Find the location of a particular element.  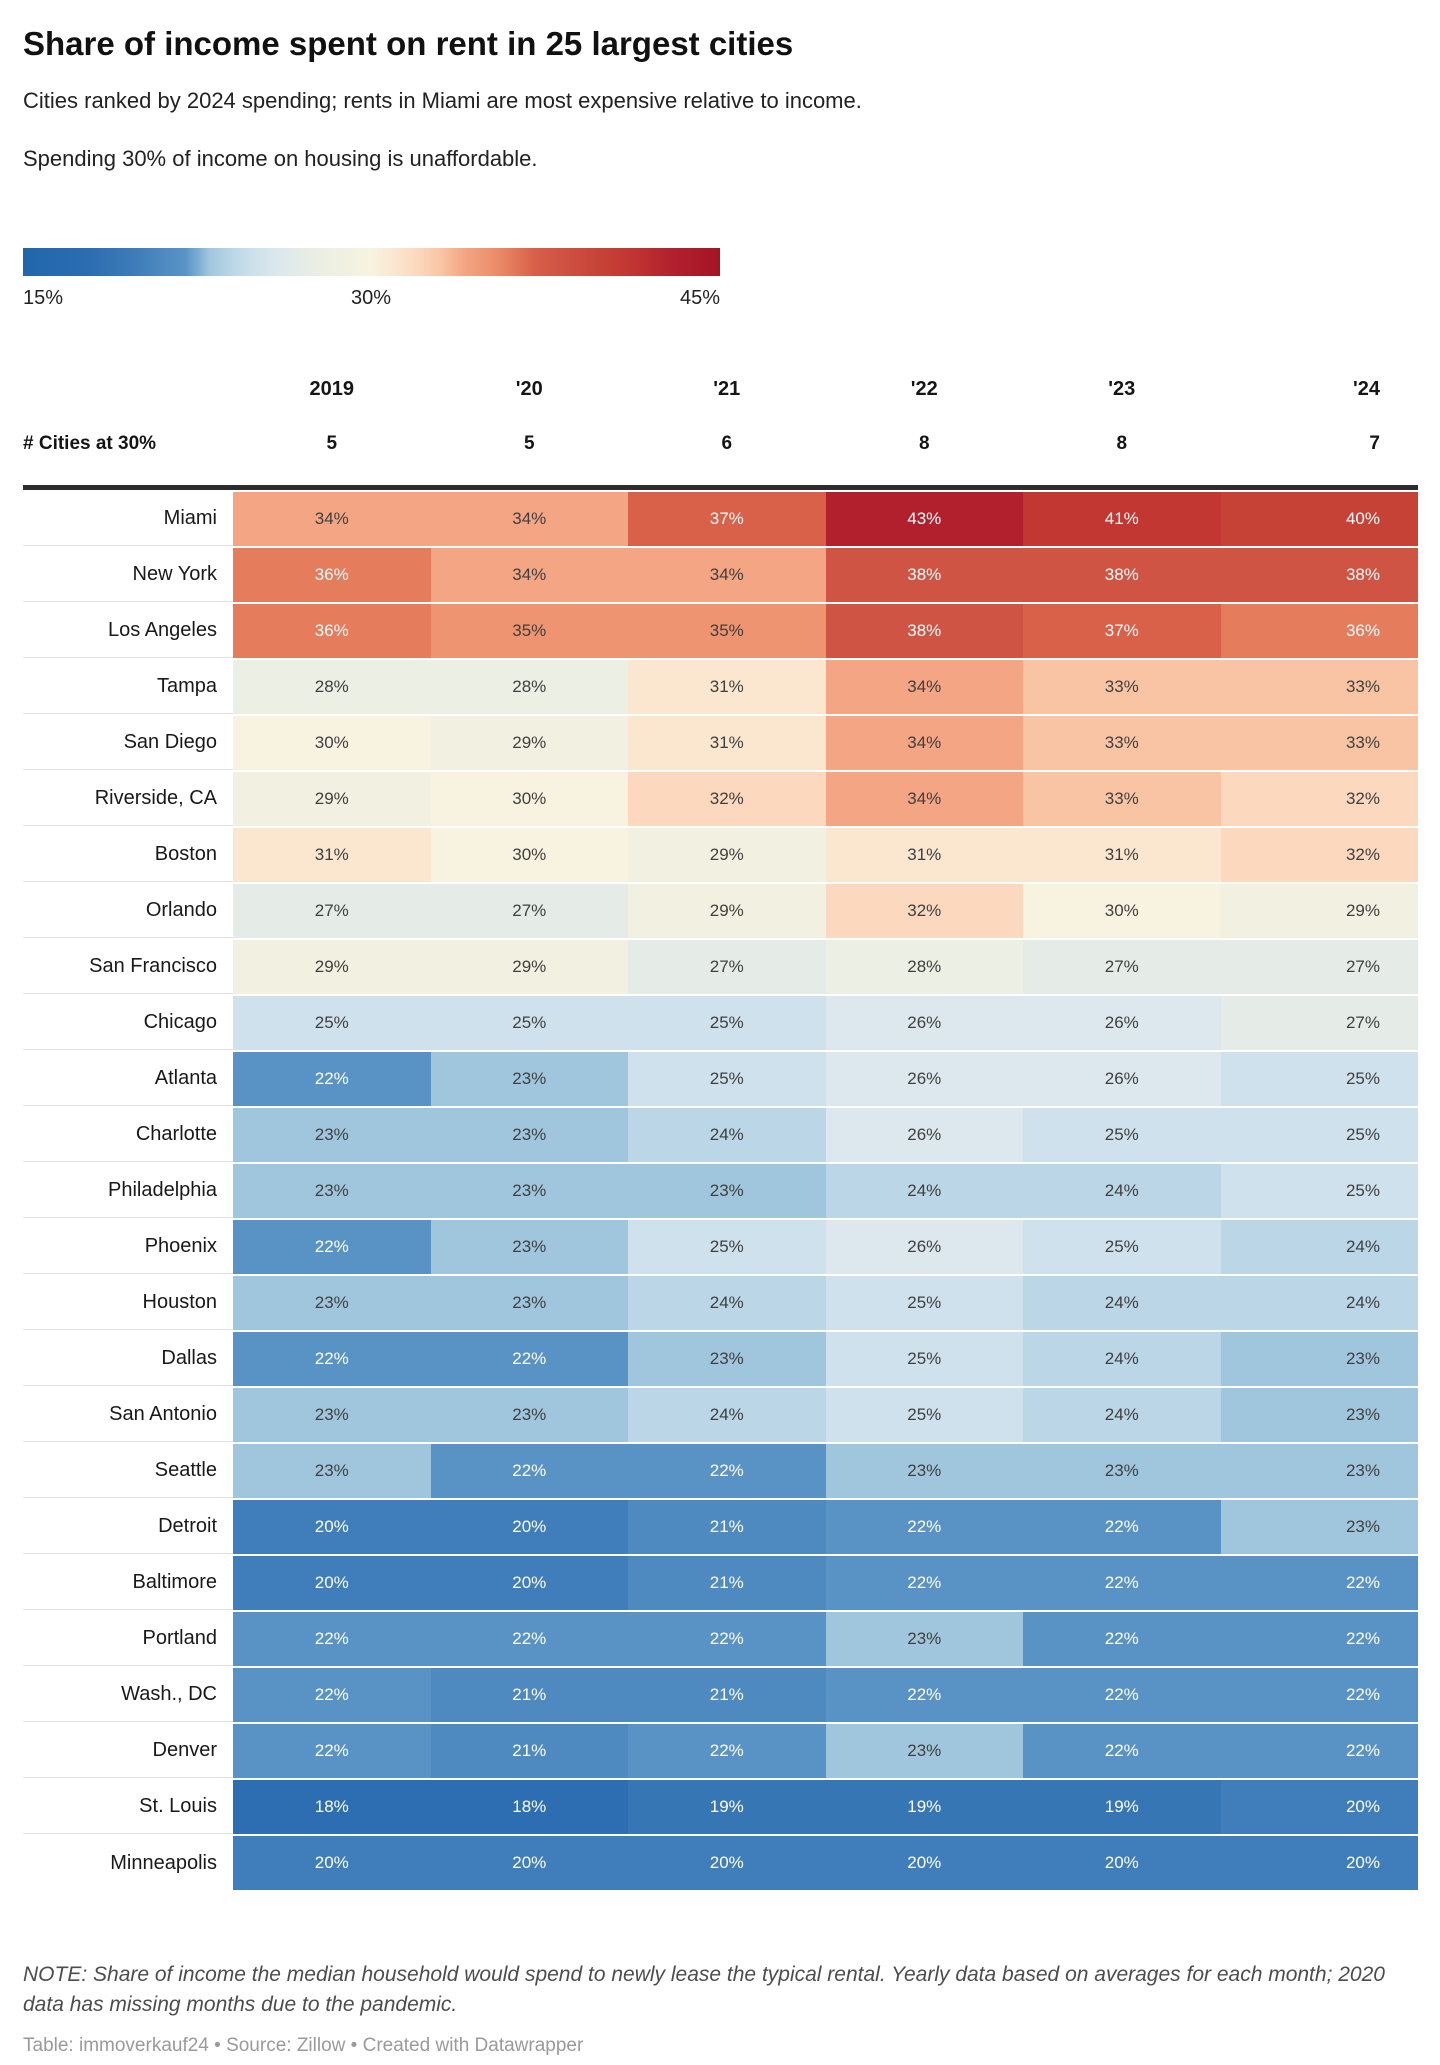

value-cell: 18% is located at coordinates (529, 1807).